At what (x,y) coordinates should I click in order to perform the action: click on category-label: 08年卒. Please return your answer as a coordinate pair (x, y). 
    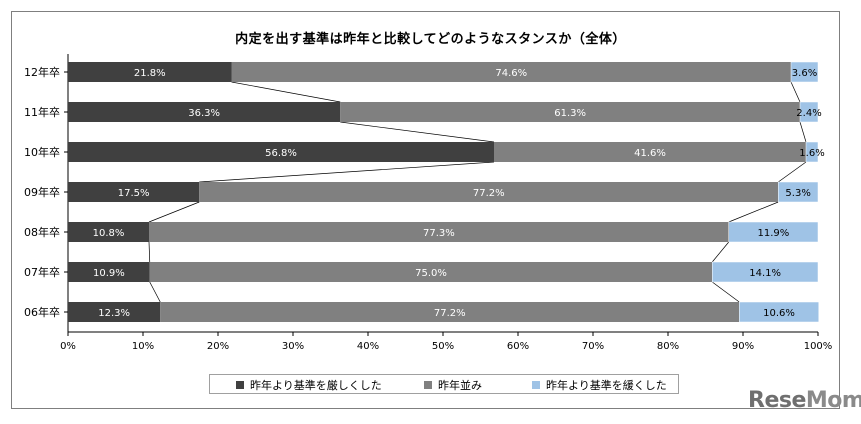
    Looking at the image, I should click on (42, 232).